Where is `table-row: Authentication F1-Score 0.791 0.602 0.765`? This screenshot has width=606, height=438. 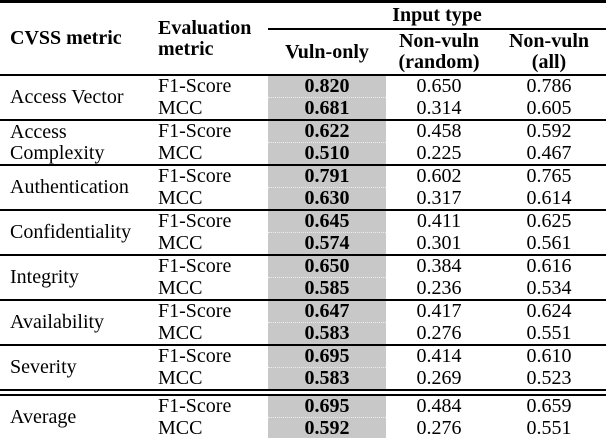 table-row: Authentication F1-Score 0.791 0.602 0.765 is located at coordinates (303, 187).